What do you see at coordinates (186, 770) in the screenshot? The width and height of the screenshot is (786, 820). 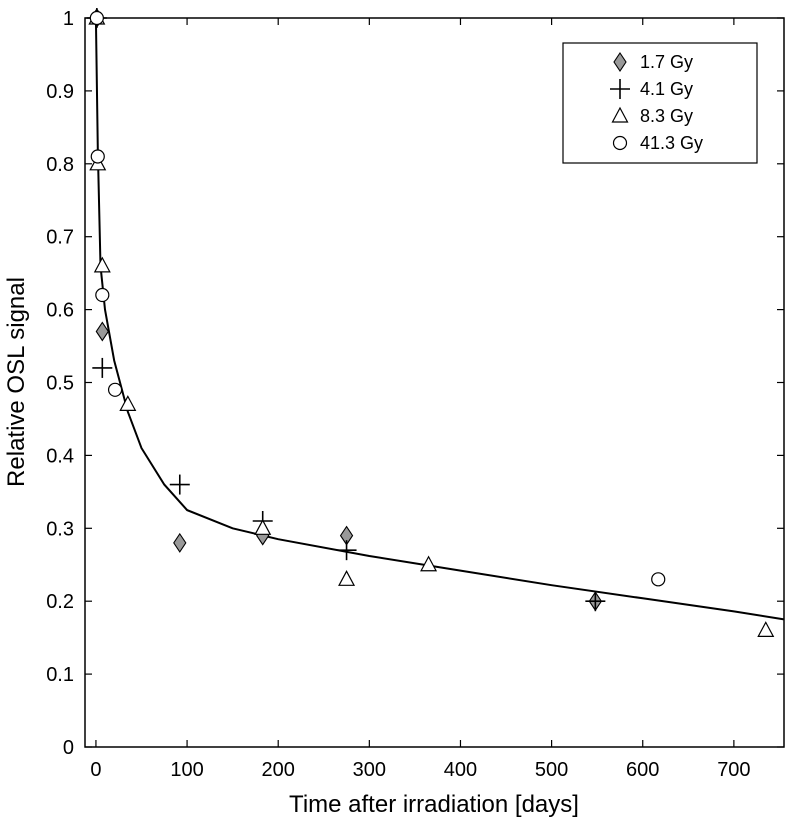 I see `x-tick-label: 100` at bounding box center [186, 770].